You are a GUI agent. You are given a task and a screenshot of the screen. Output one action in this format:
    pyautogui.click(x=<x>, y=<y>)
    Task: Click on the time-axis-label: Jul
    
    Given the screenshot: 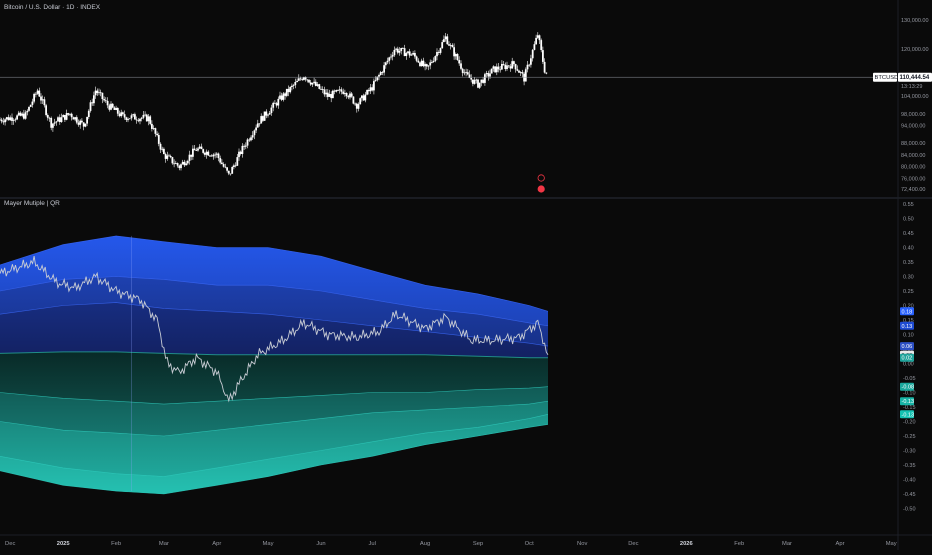 What is the action you would take?
    pyautogui.click(x=371, y=544)
    